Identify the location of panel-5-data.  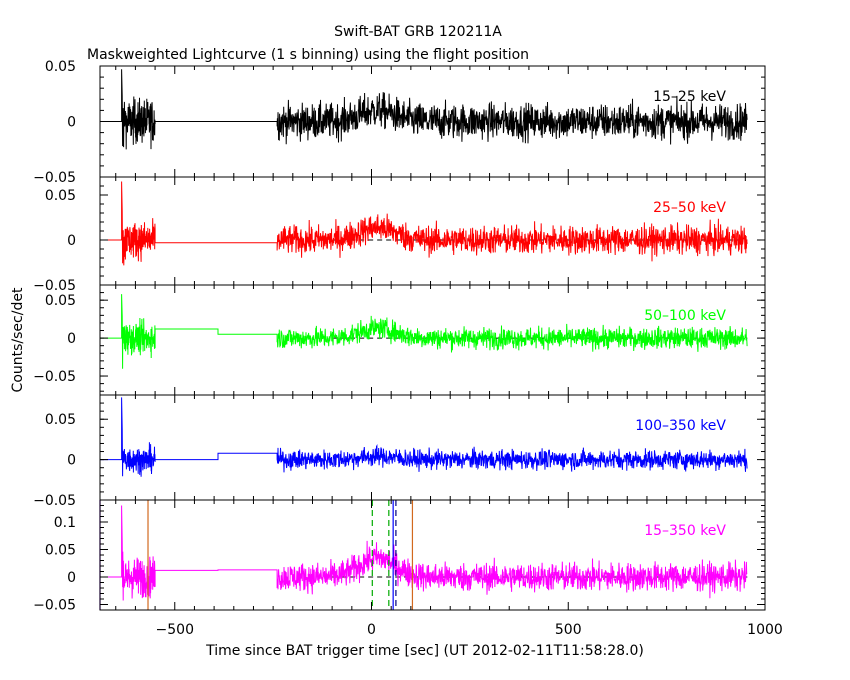
(424, 553).